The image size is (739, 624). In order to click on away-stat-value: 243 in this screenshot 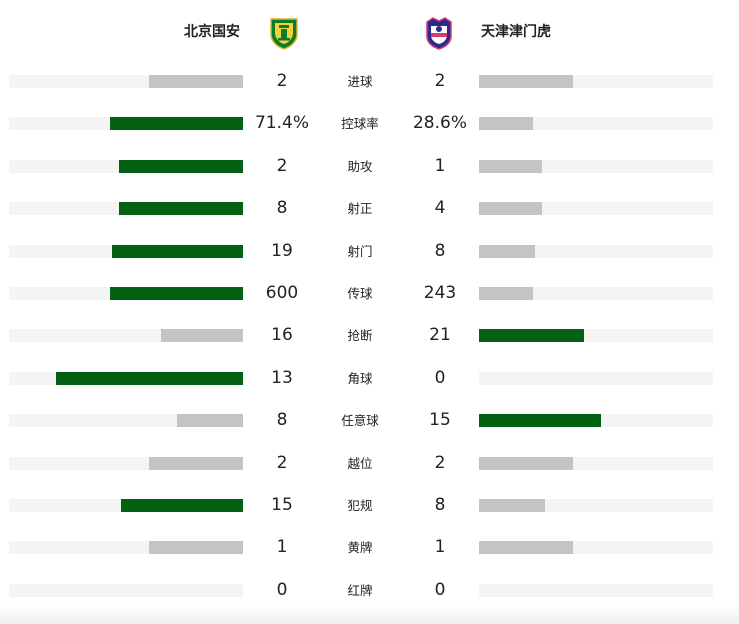, I will do `click(440, 292)`.